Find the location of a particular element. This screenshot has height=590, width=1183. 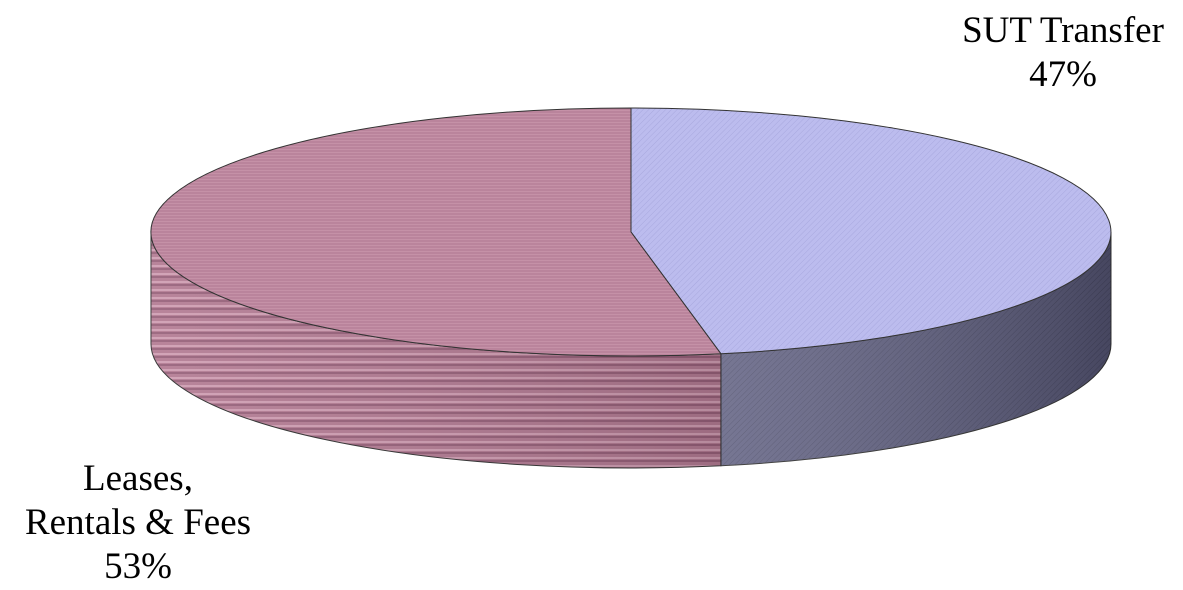

slice-sut-transfer-side-shade is located at coordinates (915, 349).